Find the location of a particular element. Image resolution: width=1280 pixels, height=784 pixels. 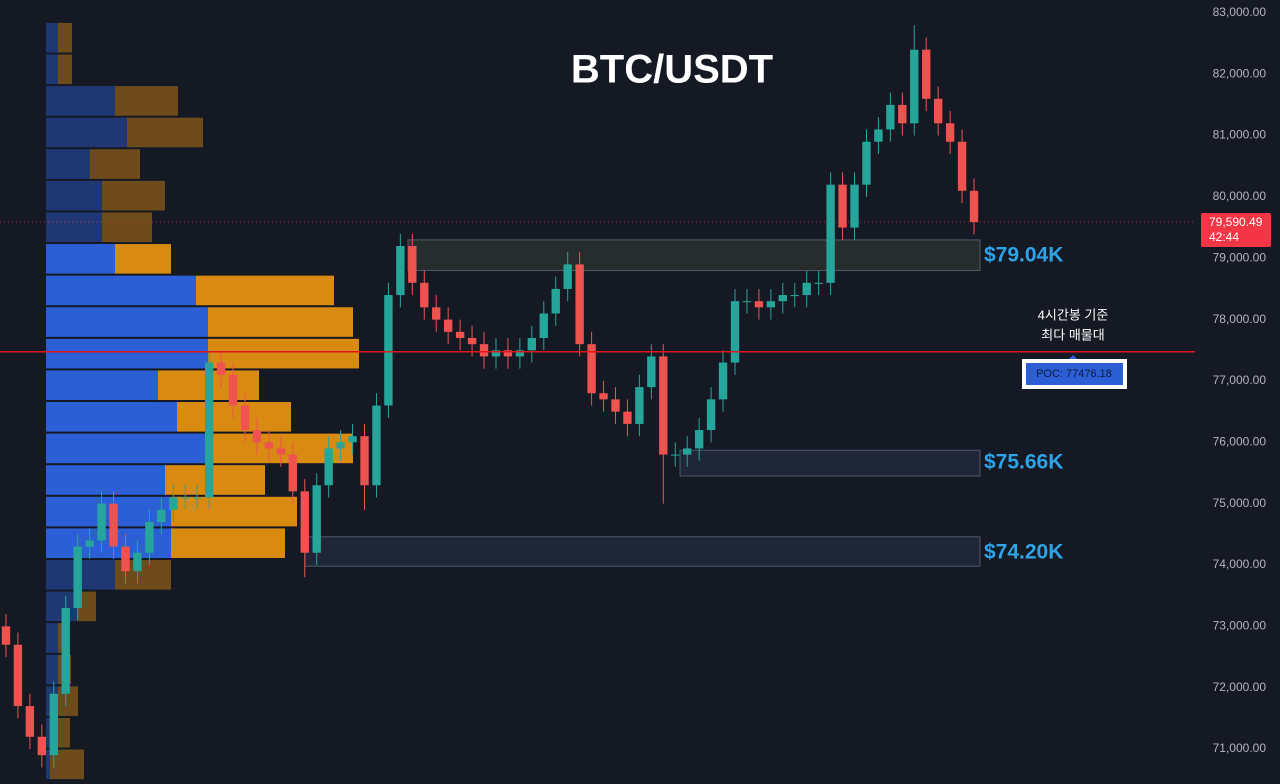

y-tick-label: 73,000.00 is located at coordinates (1240, 626).